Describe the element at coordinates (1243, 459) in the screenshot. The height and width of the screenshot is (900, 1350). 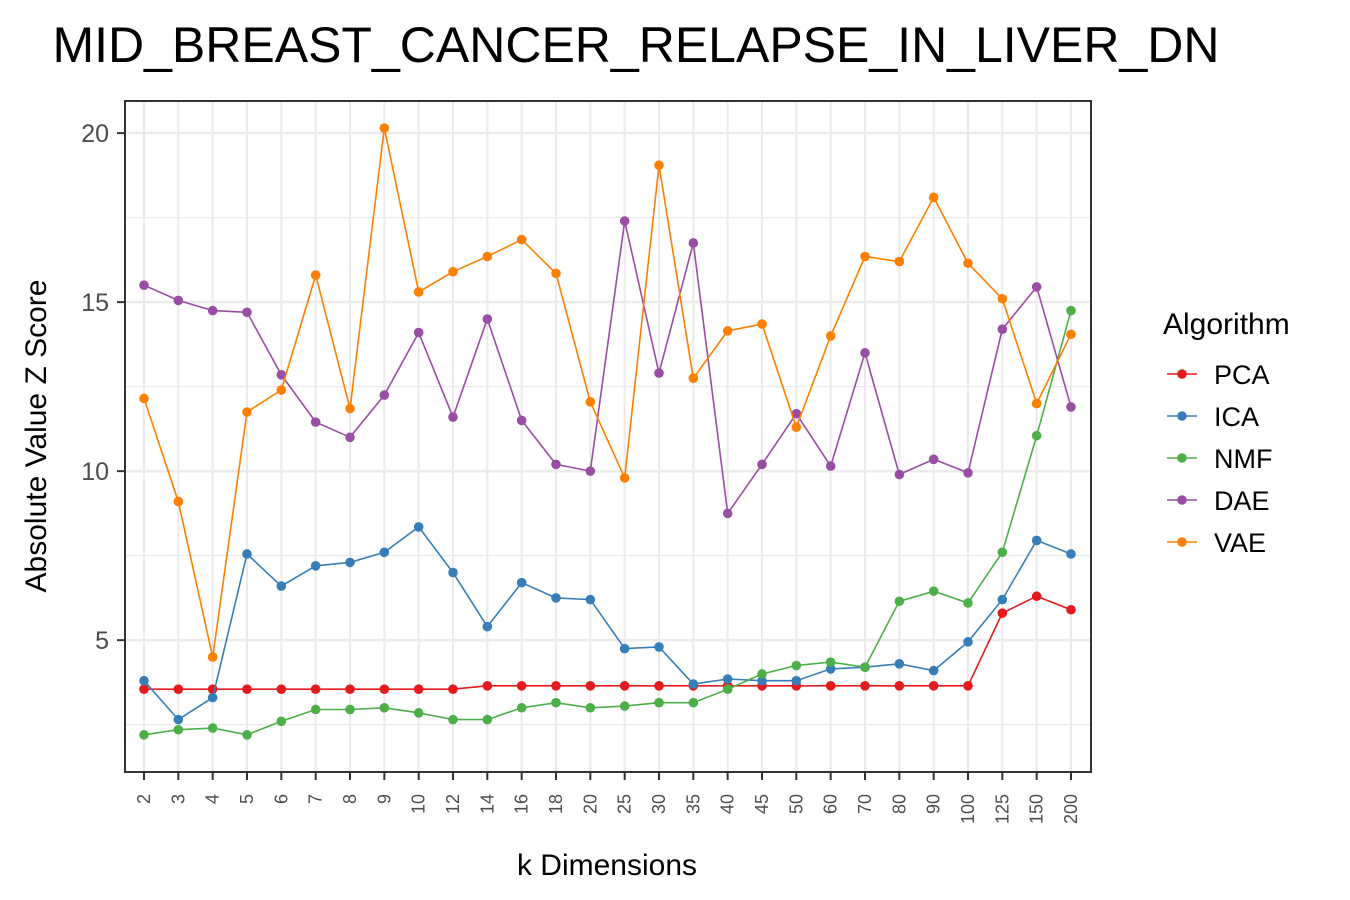
I see `legend-label-nmf: NMF` at that location.